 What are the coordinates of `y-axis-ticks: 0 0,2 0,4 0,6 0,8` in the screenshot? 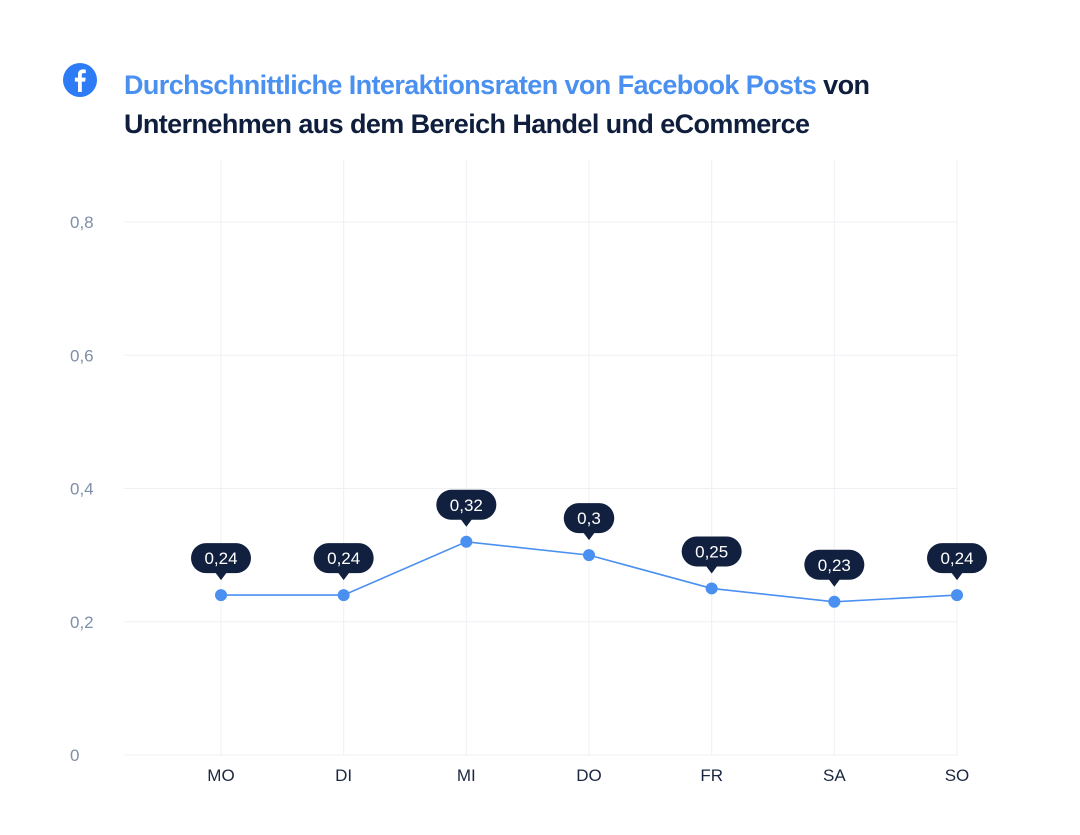 It's located at (82, 489).